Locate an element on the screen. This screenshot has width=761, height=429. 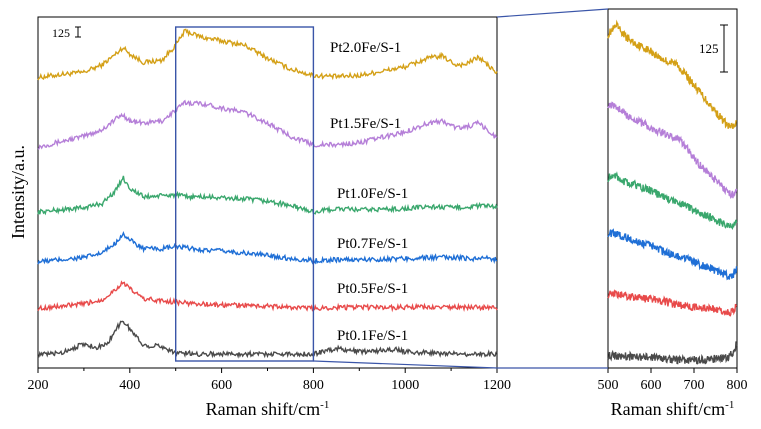
x-tick-label: 400 is located at coordinates (129, 385).